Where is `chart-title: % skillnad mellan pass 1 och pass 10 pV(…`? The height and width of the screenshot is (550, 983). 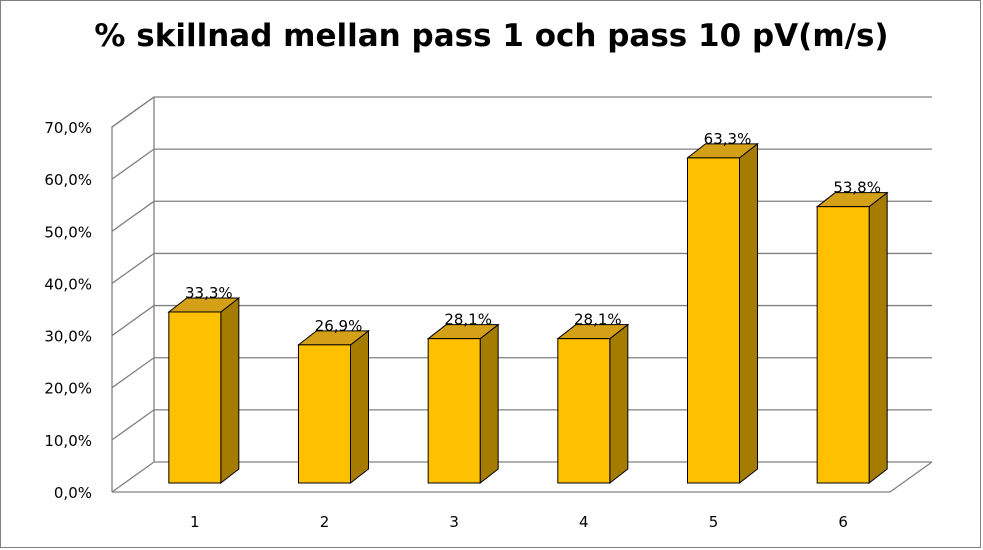
chart-title: % skillnad mellan pass 1 och pass 10 pV(… is located at coordinates (491, 36).